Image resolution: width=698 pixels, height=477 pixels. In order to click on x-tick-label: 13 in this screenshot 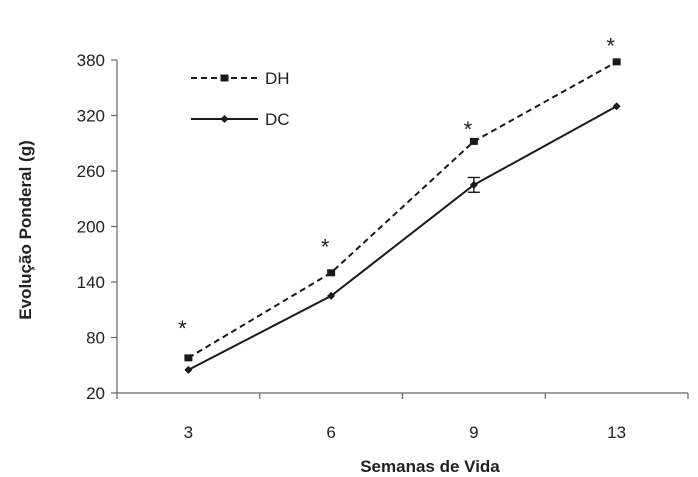, I will do `click(616, 432)`.